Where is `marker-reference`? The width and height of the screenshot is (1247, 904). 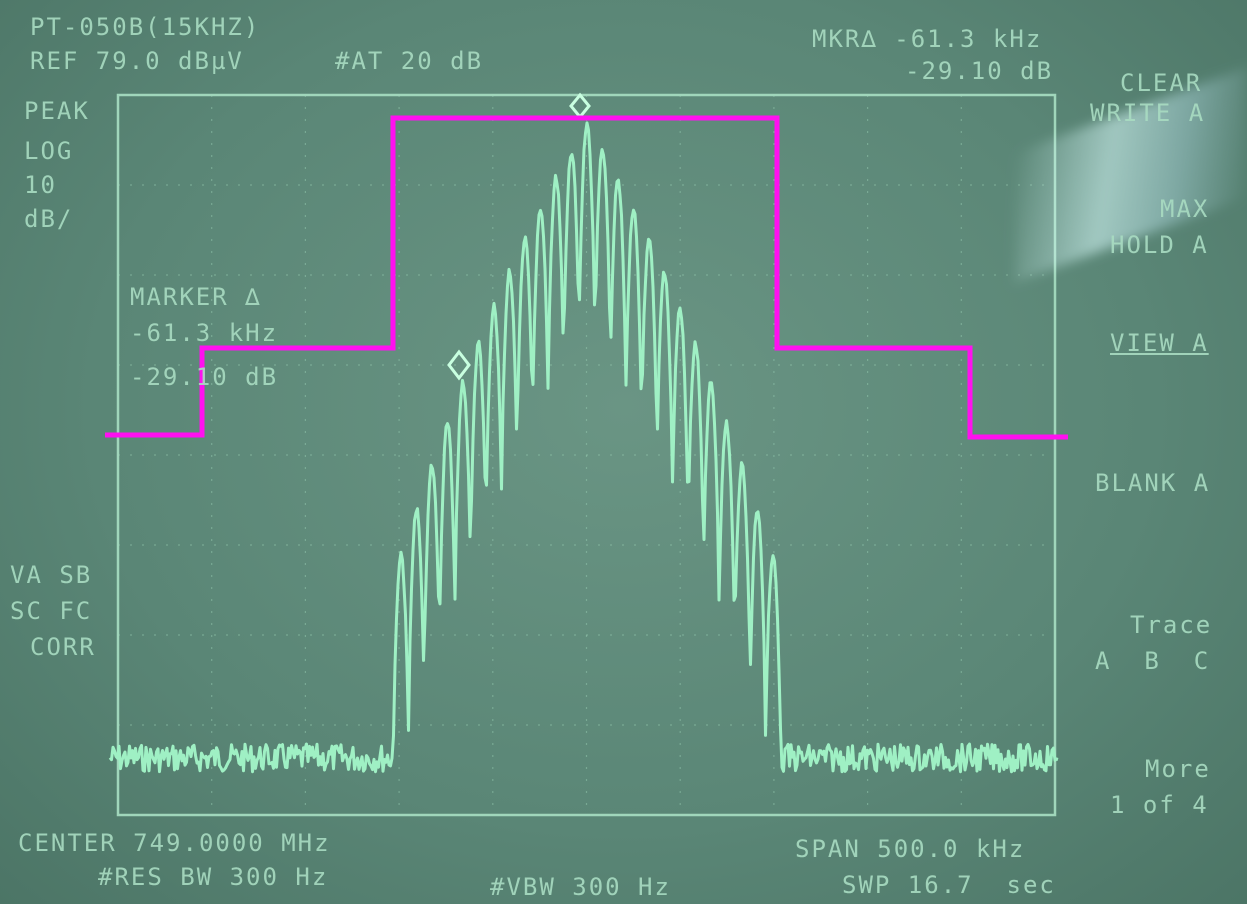 marker-reference is located at coordinates (580, 106).